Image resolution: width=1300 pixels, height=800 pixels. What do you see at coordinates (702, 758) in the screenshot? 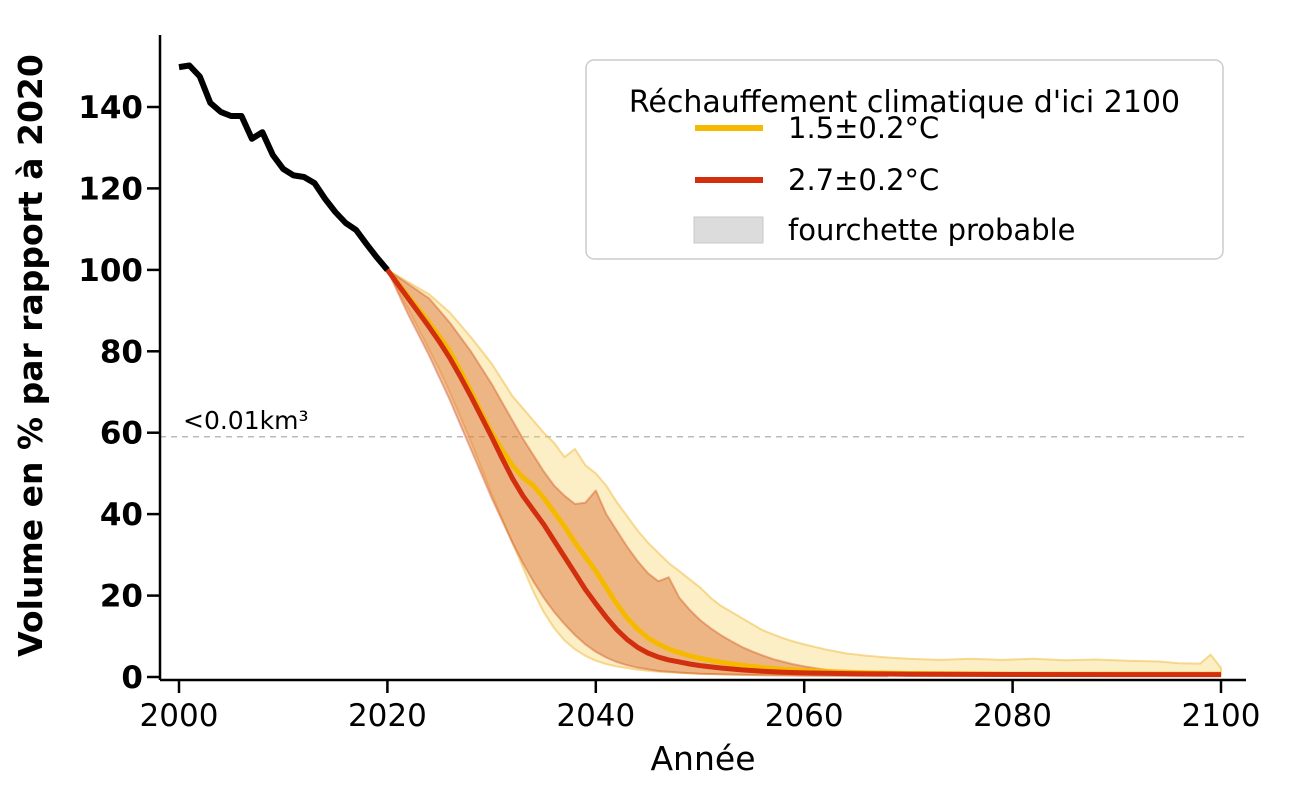
I see `x-axis-label: Année` at bounding box center [702, 758].